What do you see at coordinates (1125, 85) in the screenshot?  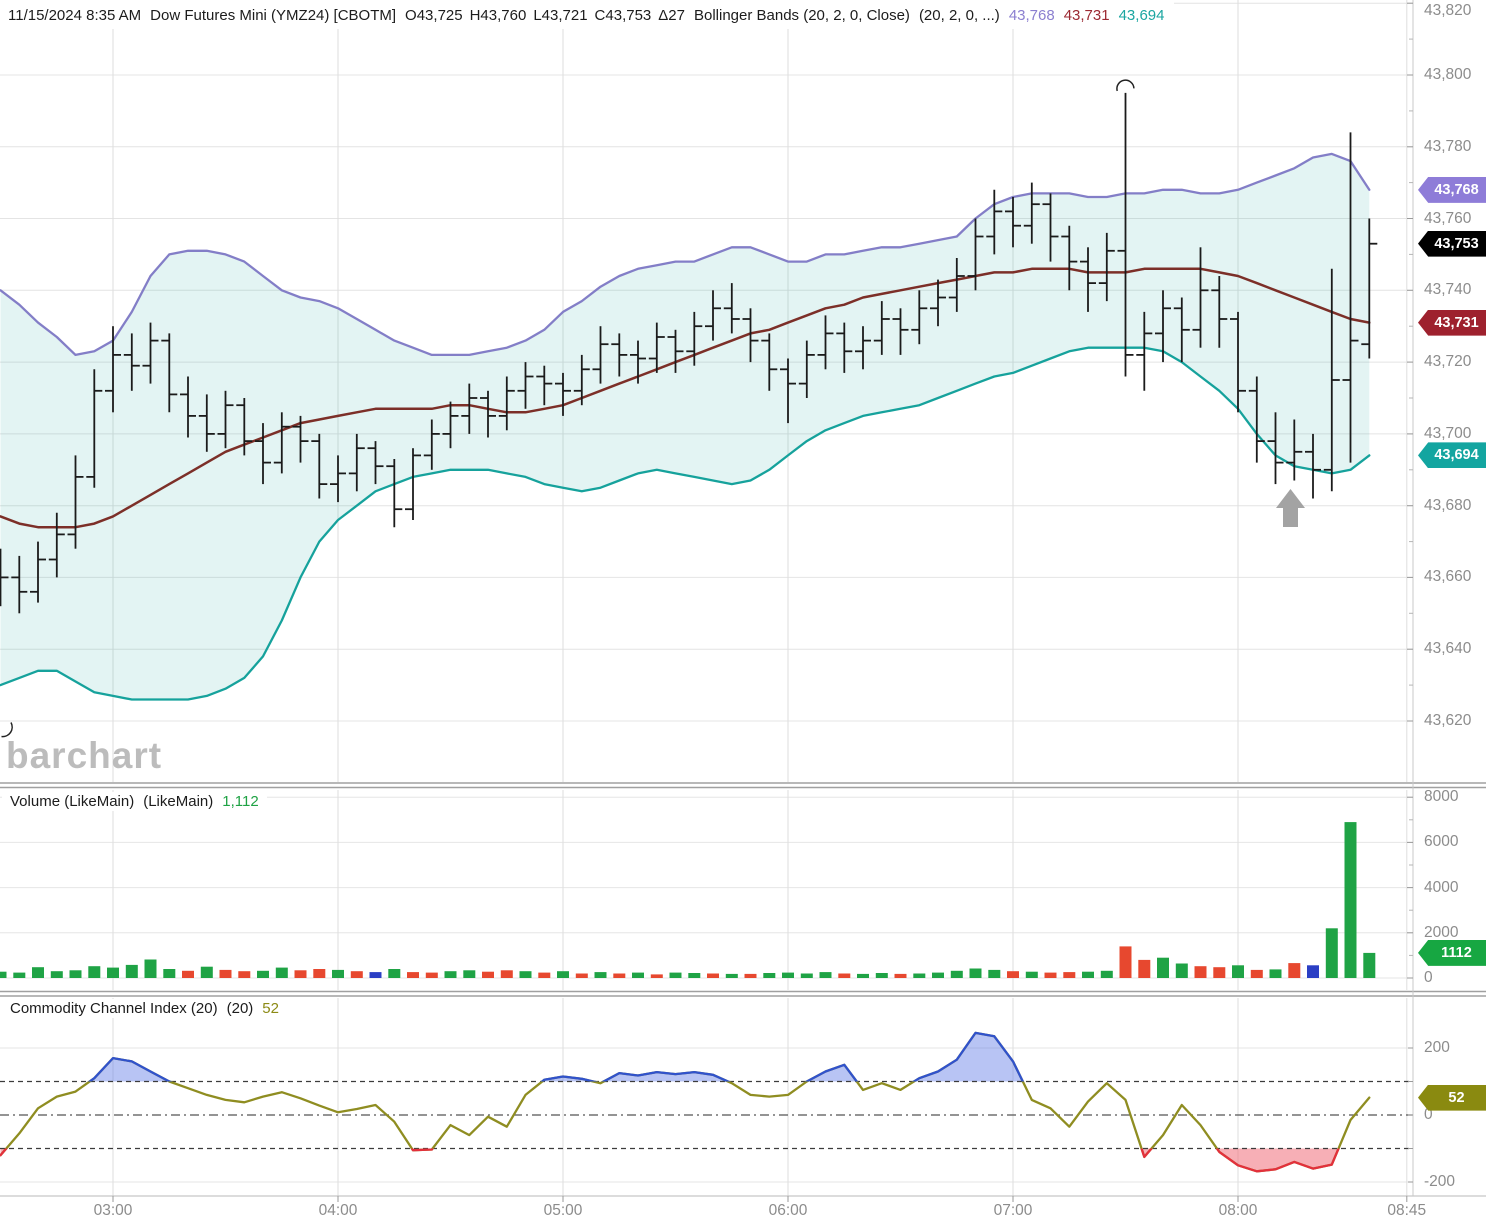 I see `high-marker-arc` at bounding box center [1125, 85].